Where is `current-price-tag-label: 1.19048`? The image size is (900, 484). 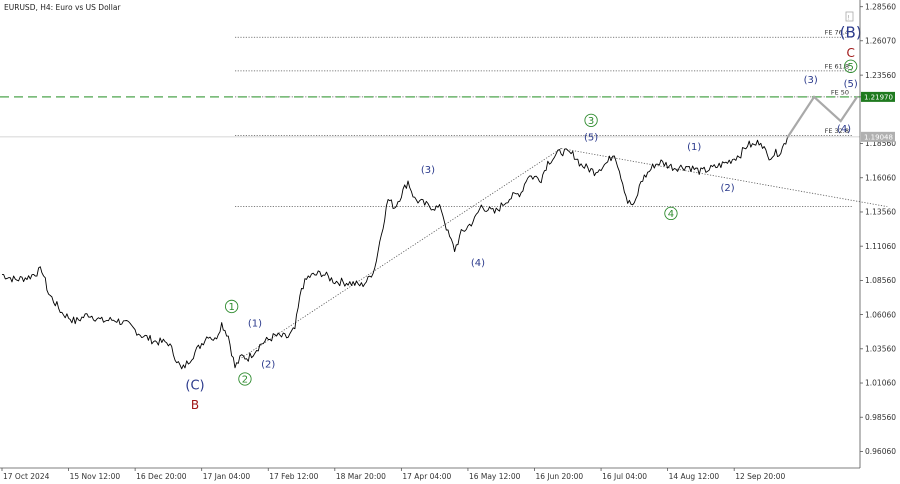 current-price-tag-label: 1.19048 is located at coordinates (878, 137).